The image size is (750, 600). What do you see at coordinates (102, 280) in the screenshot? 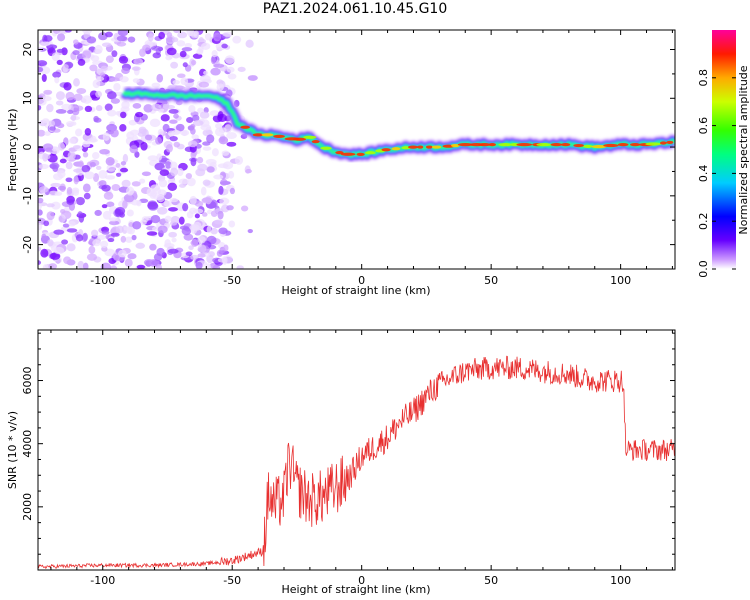
I see `spectrogram-x-tick-label: -100` at bounding box center [102, 280].